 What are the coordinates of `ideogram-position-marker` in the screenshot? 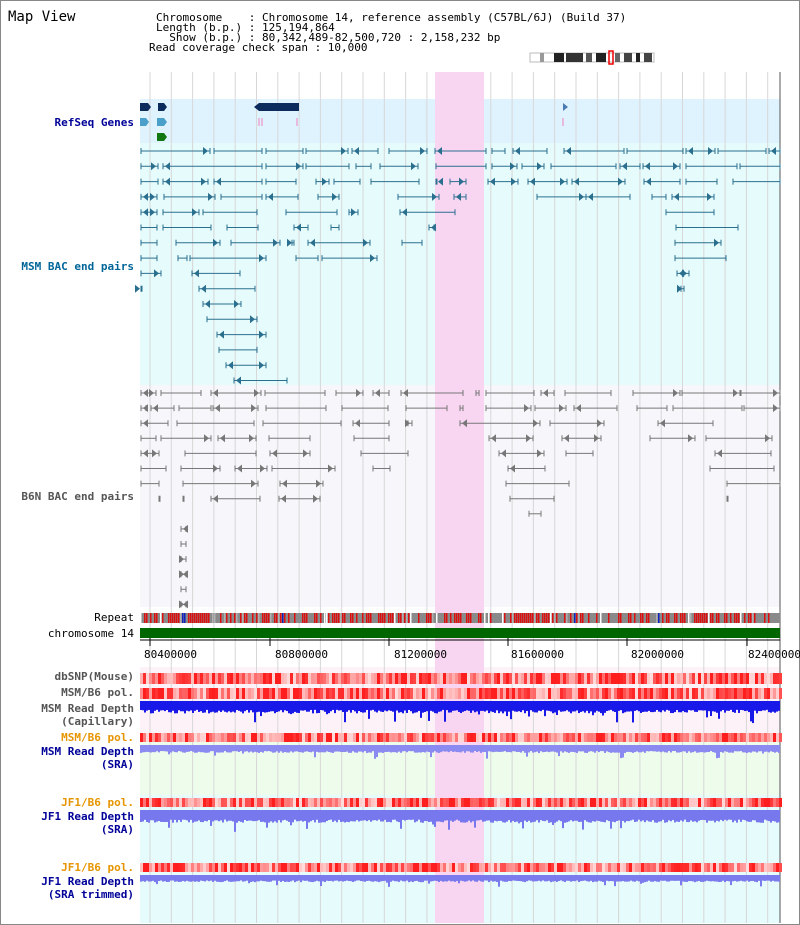 It's located at (611, 57).